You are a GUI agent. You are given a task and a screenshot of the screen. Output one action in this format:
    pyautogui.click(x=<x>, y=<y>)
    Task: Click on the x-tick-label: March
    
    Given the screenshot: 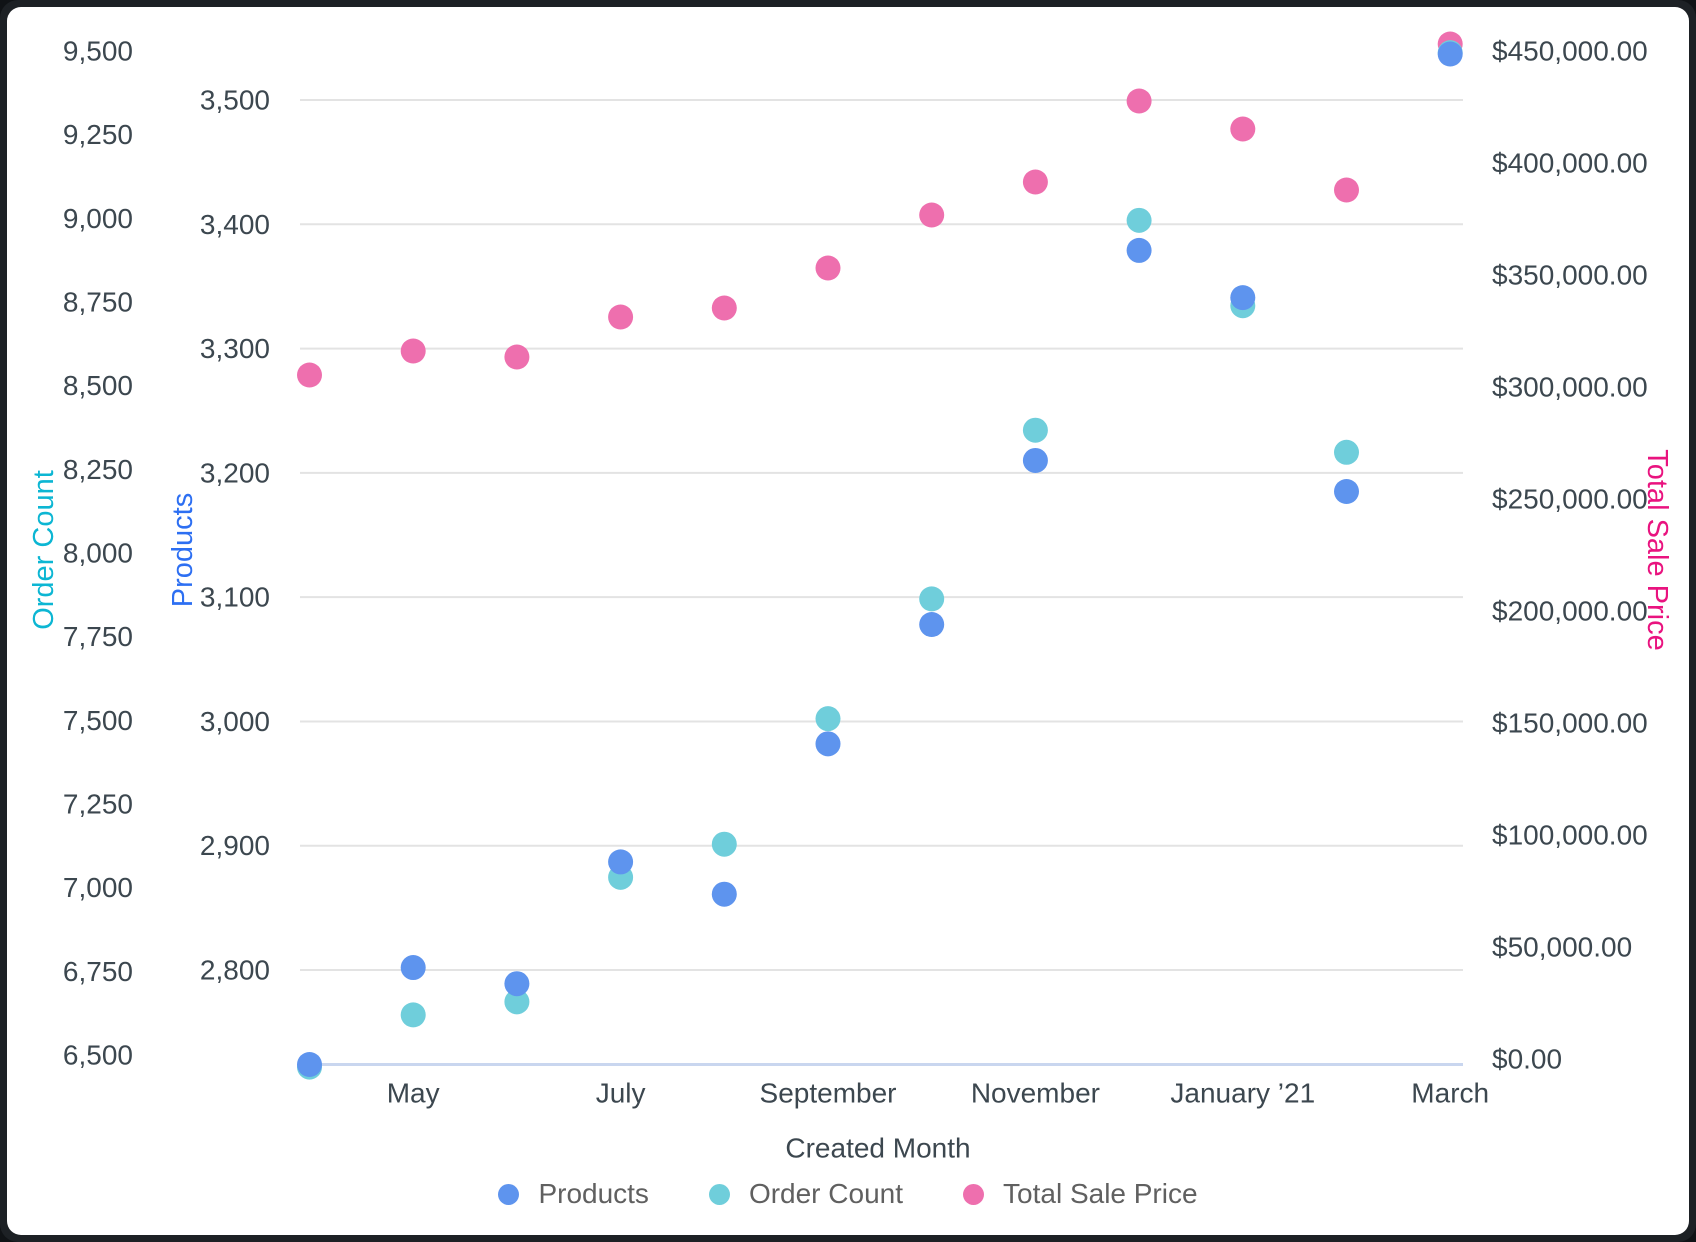 What is the action you would take?
    pyautogui.click(x=1450, y=1093)
    